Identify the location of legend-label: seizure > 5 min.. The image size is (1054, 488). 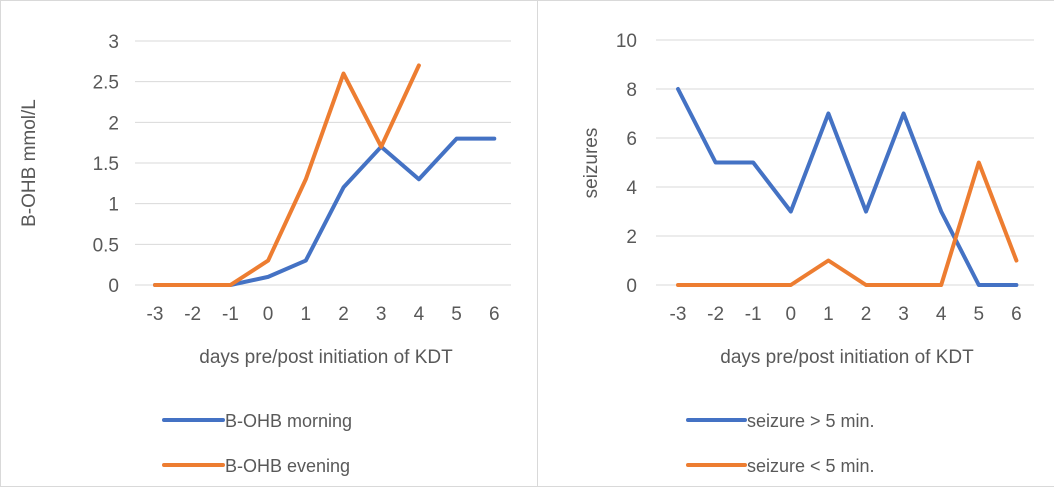
(811, 421).